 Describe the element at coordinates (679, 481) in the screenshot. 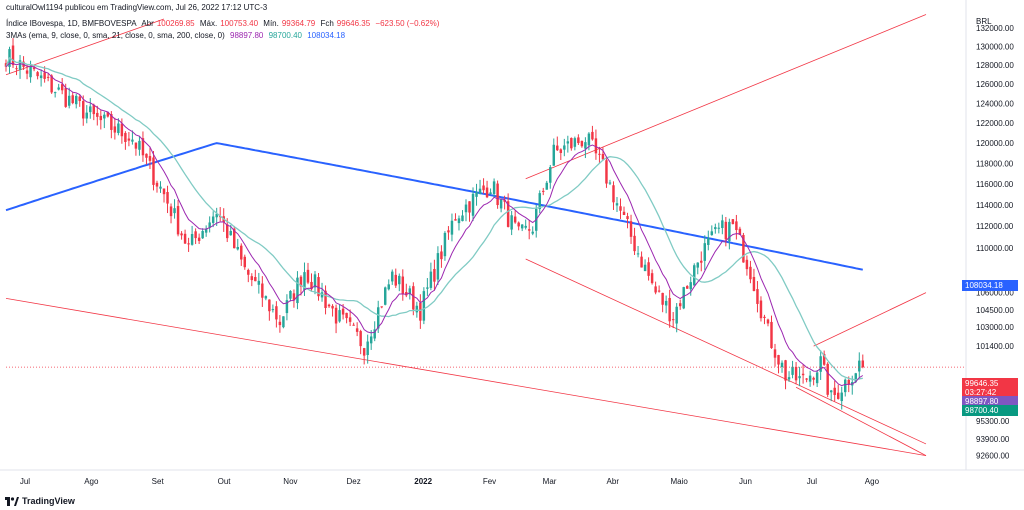

I see `x-tick-label: Maio` at that location.